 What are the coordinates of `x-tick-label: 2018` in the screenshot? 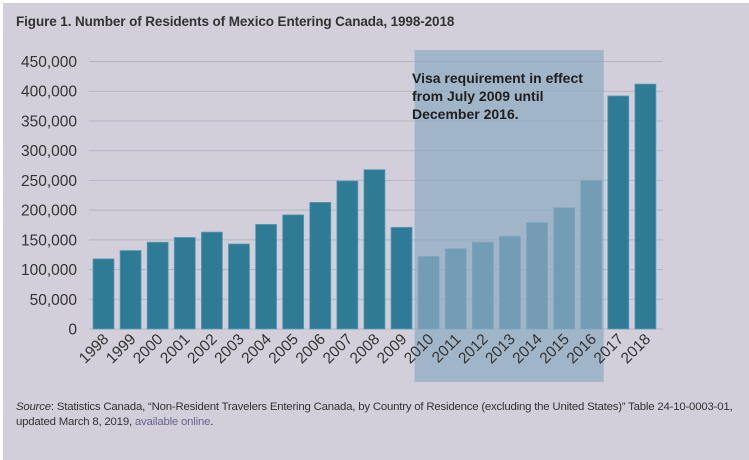 It's located at (636, 349).